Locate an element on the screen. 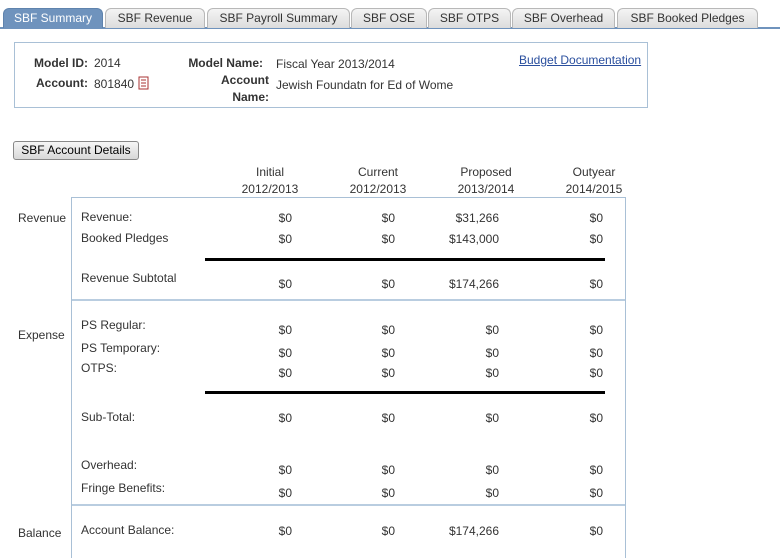 The width and height of the screenshot is (780, 558). header-box is located at coordinates (331, 75).